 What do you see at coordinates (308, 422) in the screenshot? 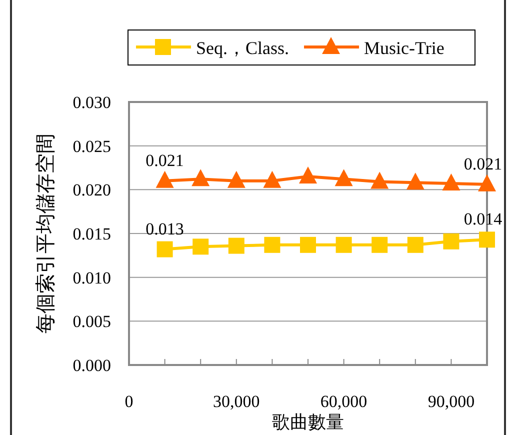
I see `x-axis-title: 歌曲數量` at bounding box center [308, 422].